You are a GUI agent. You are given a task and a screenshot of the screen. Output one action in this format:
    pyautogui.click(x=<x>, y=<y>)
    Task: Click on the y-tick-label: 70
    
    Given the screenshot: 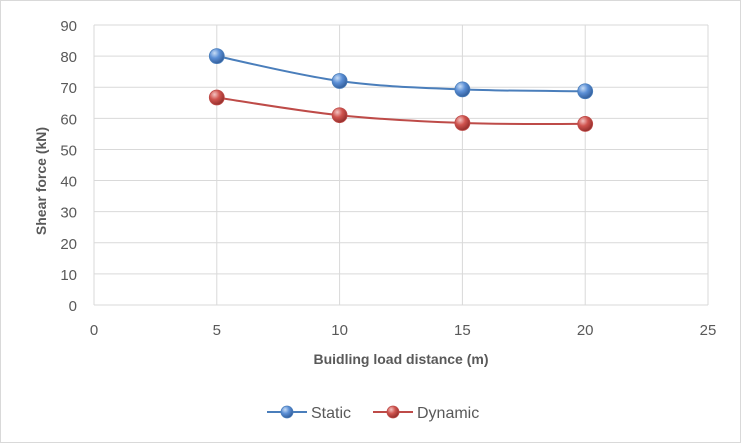 What is the action you would take?
    pyautogui.click(x=68, y=88)
    